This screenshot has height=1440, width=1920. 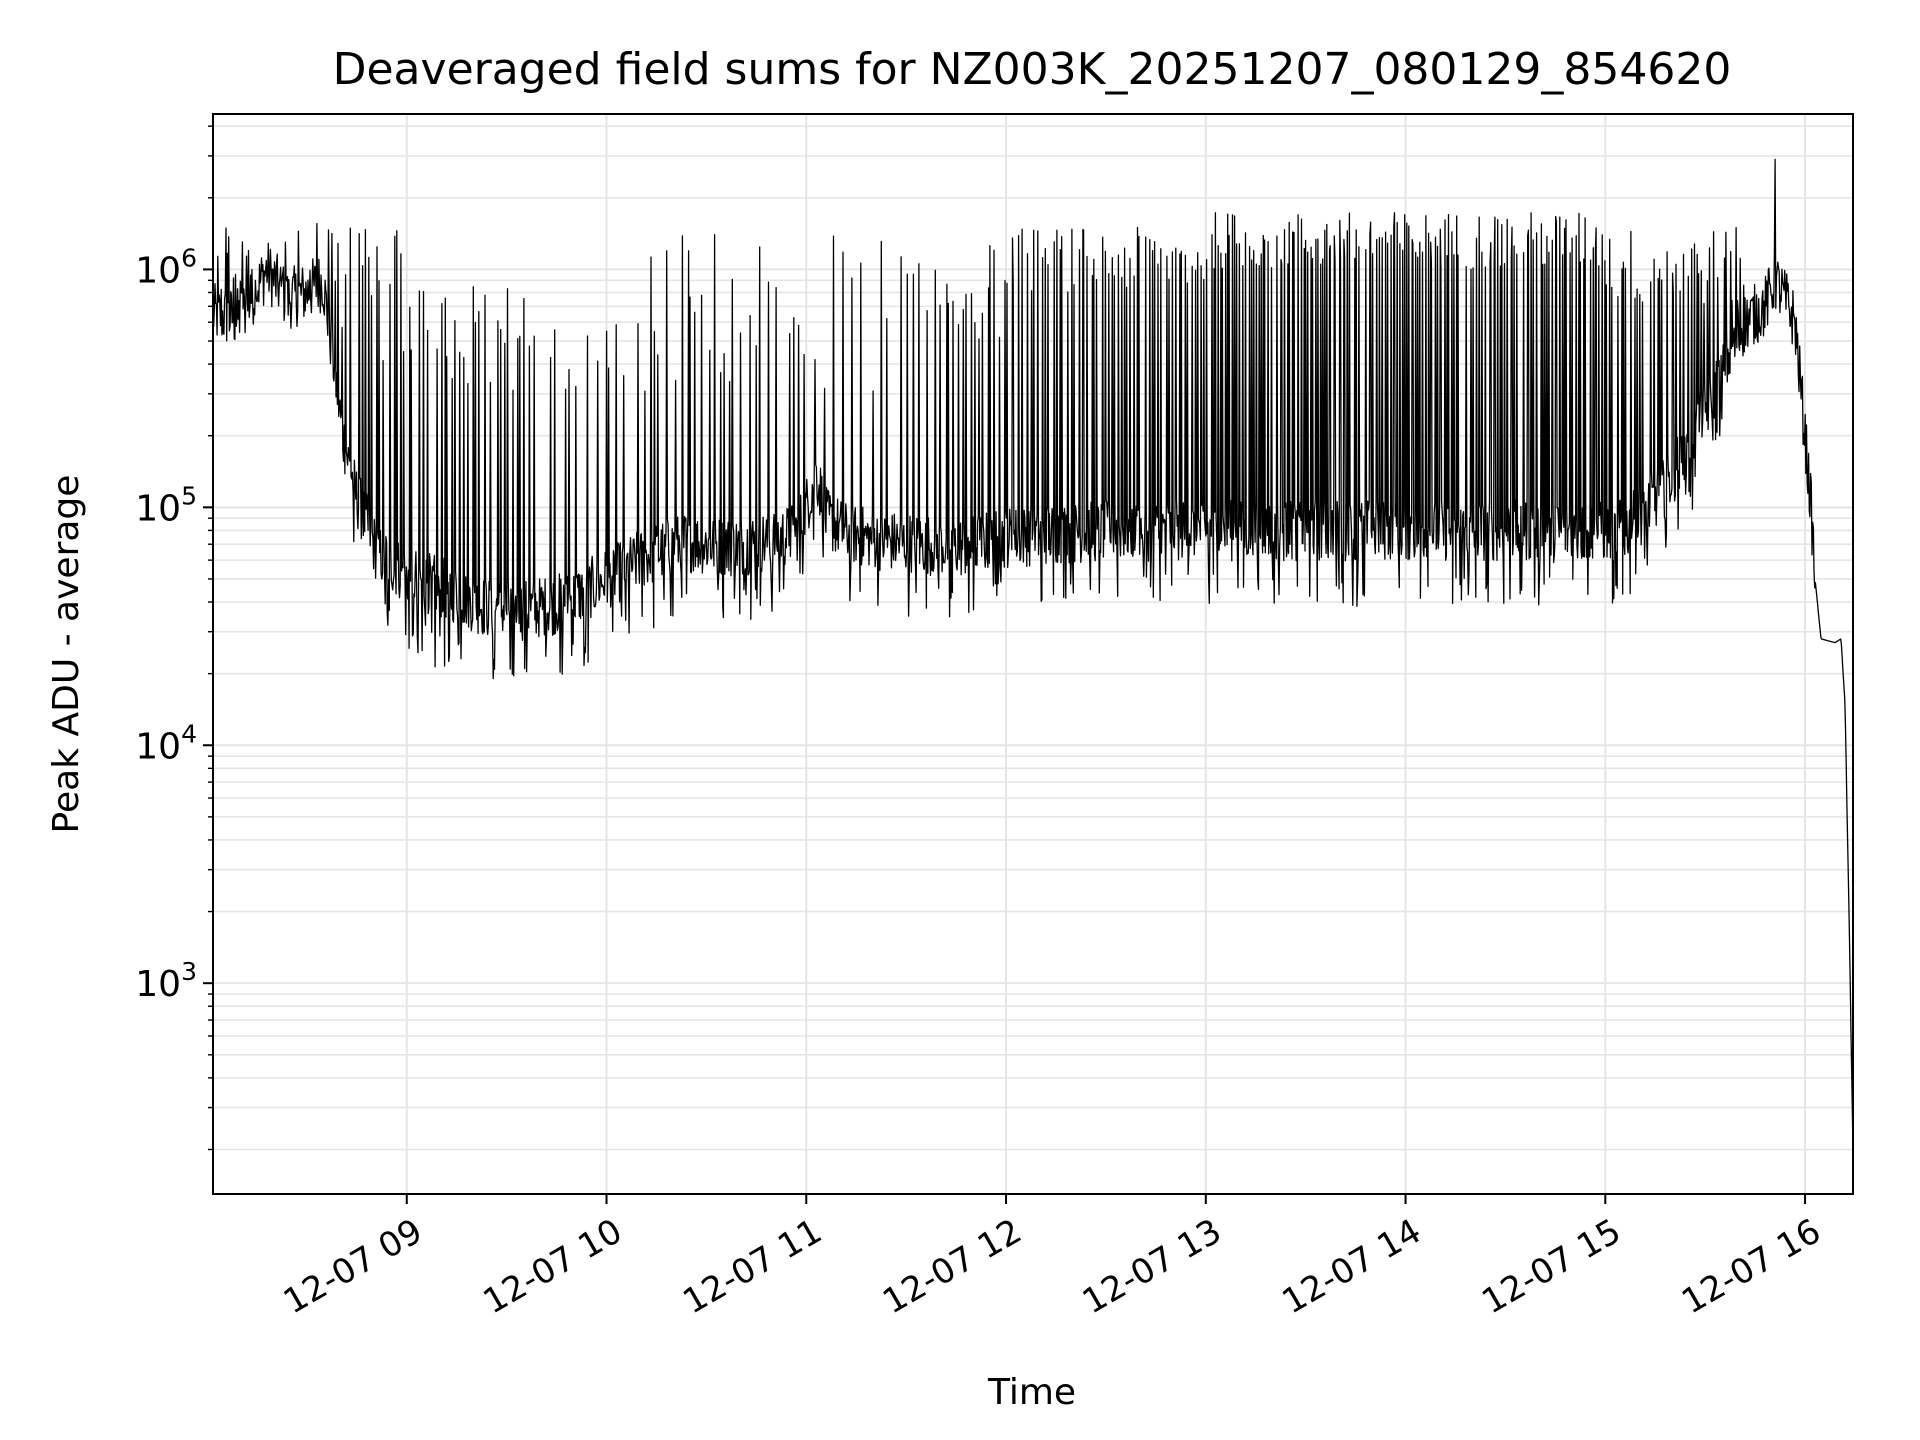 I want to click on y-tick-exponent: 6, so click(x=189, y=257).